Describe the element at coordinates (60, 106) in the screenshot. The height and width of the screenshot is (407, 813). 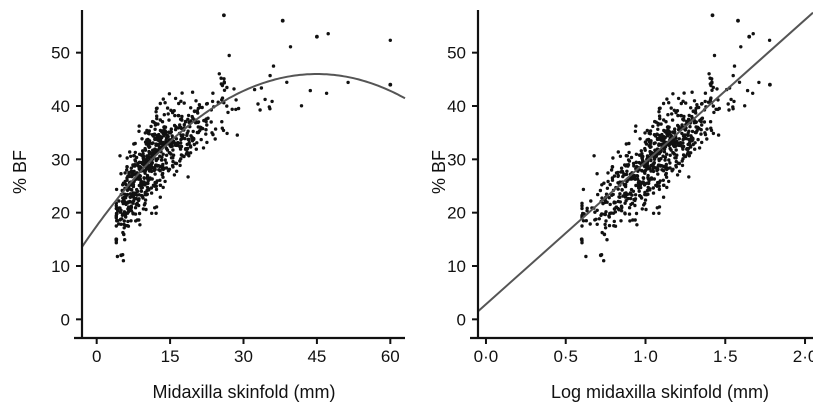
I see `y-tick-label: 40` at that location.